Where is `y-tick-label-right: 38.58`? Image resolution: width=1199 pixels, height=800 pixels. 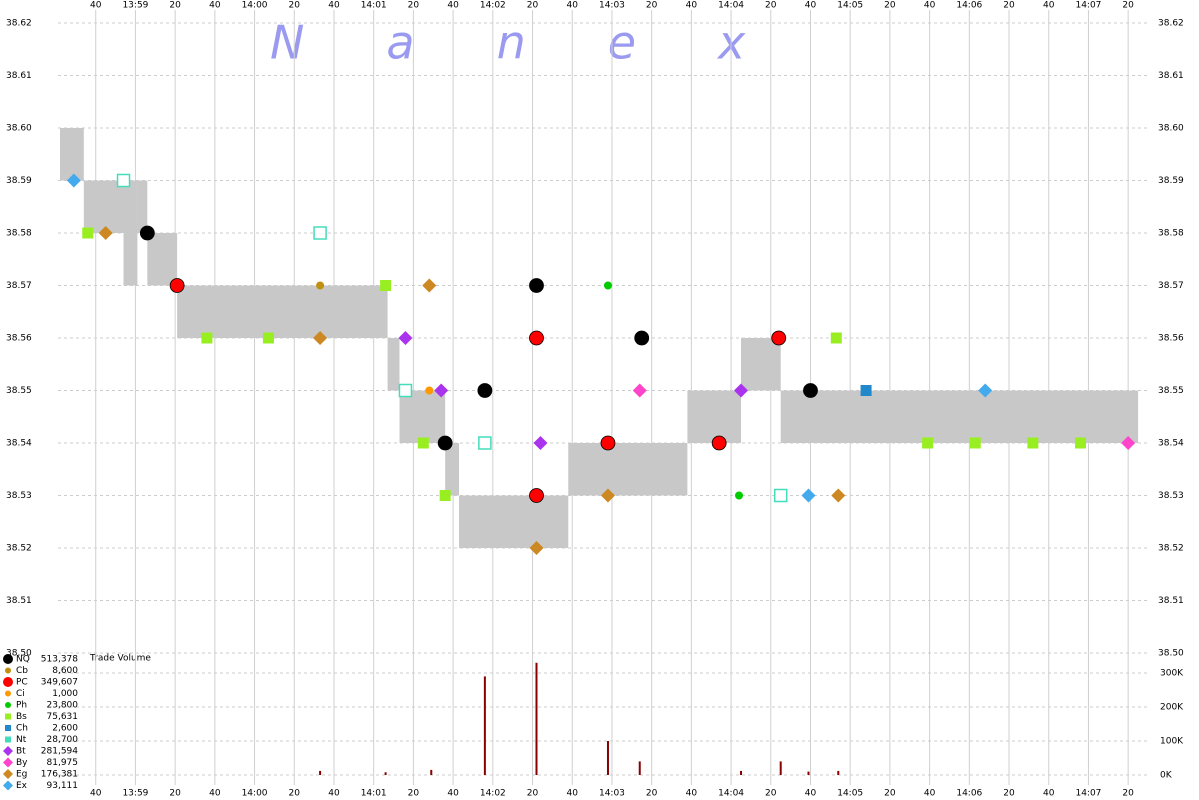
y-tick-label-right: 38.58 is located at coordinates (1171, 234).